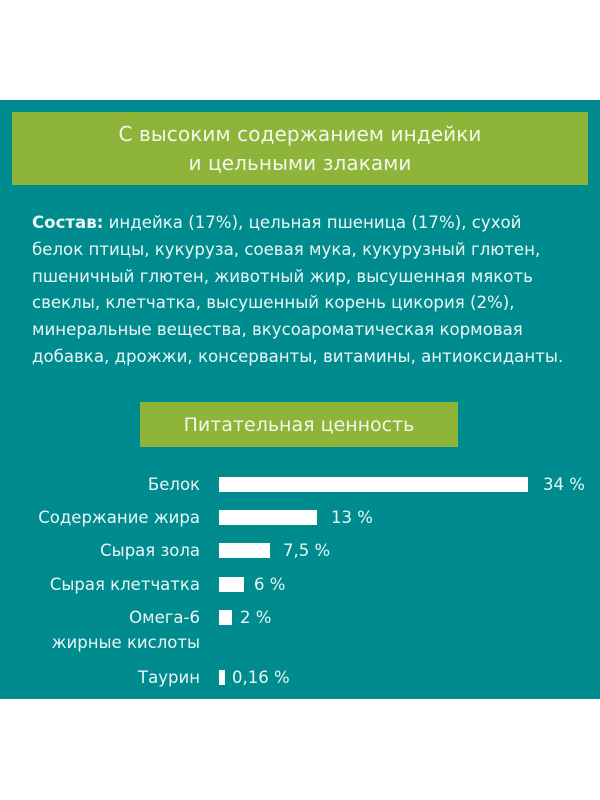 This screenshot has height=800, width=600. I want to click on chart-row-fat: Содержание жира 13 %, so click(300, 518).